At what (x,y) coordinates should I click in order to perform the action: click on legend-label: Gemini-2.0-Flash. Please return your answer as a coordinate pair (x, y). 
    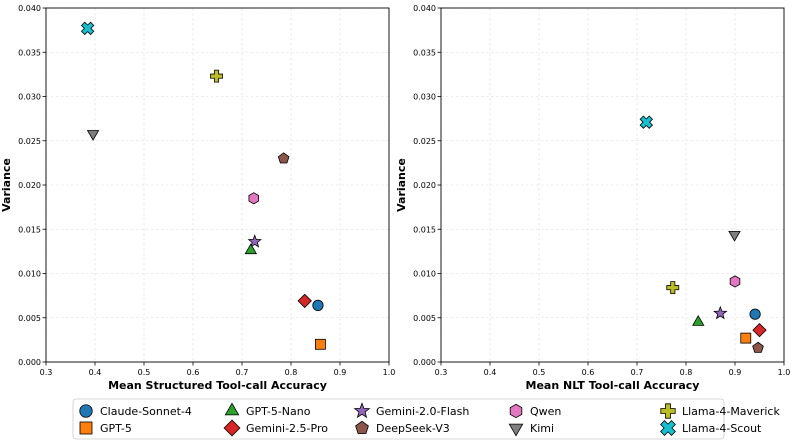
    Looking at the image, I should click on (422, 411).